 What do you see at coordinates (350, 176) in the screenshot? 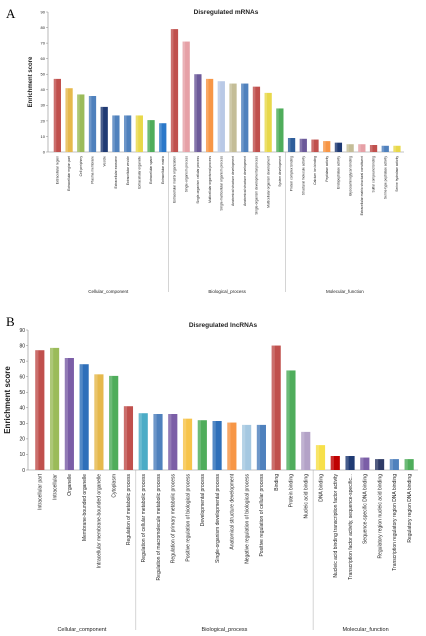
I see `panel-a-category-label: Glycosaminoglycan binding` at bounding box center [350, 176].